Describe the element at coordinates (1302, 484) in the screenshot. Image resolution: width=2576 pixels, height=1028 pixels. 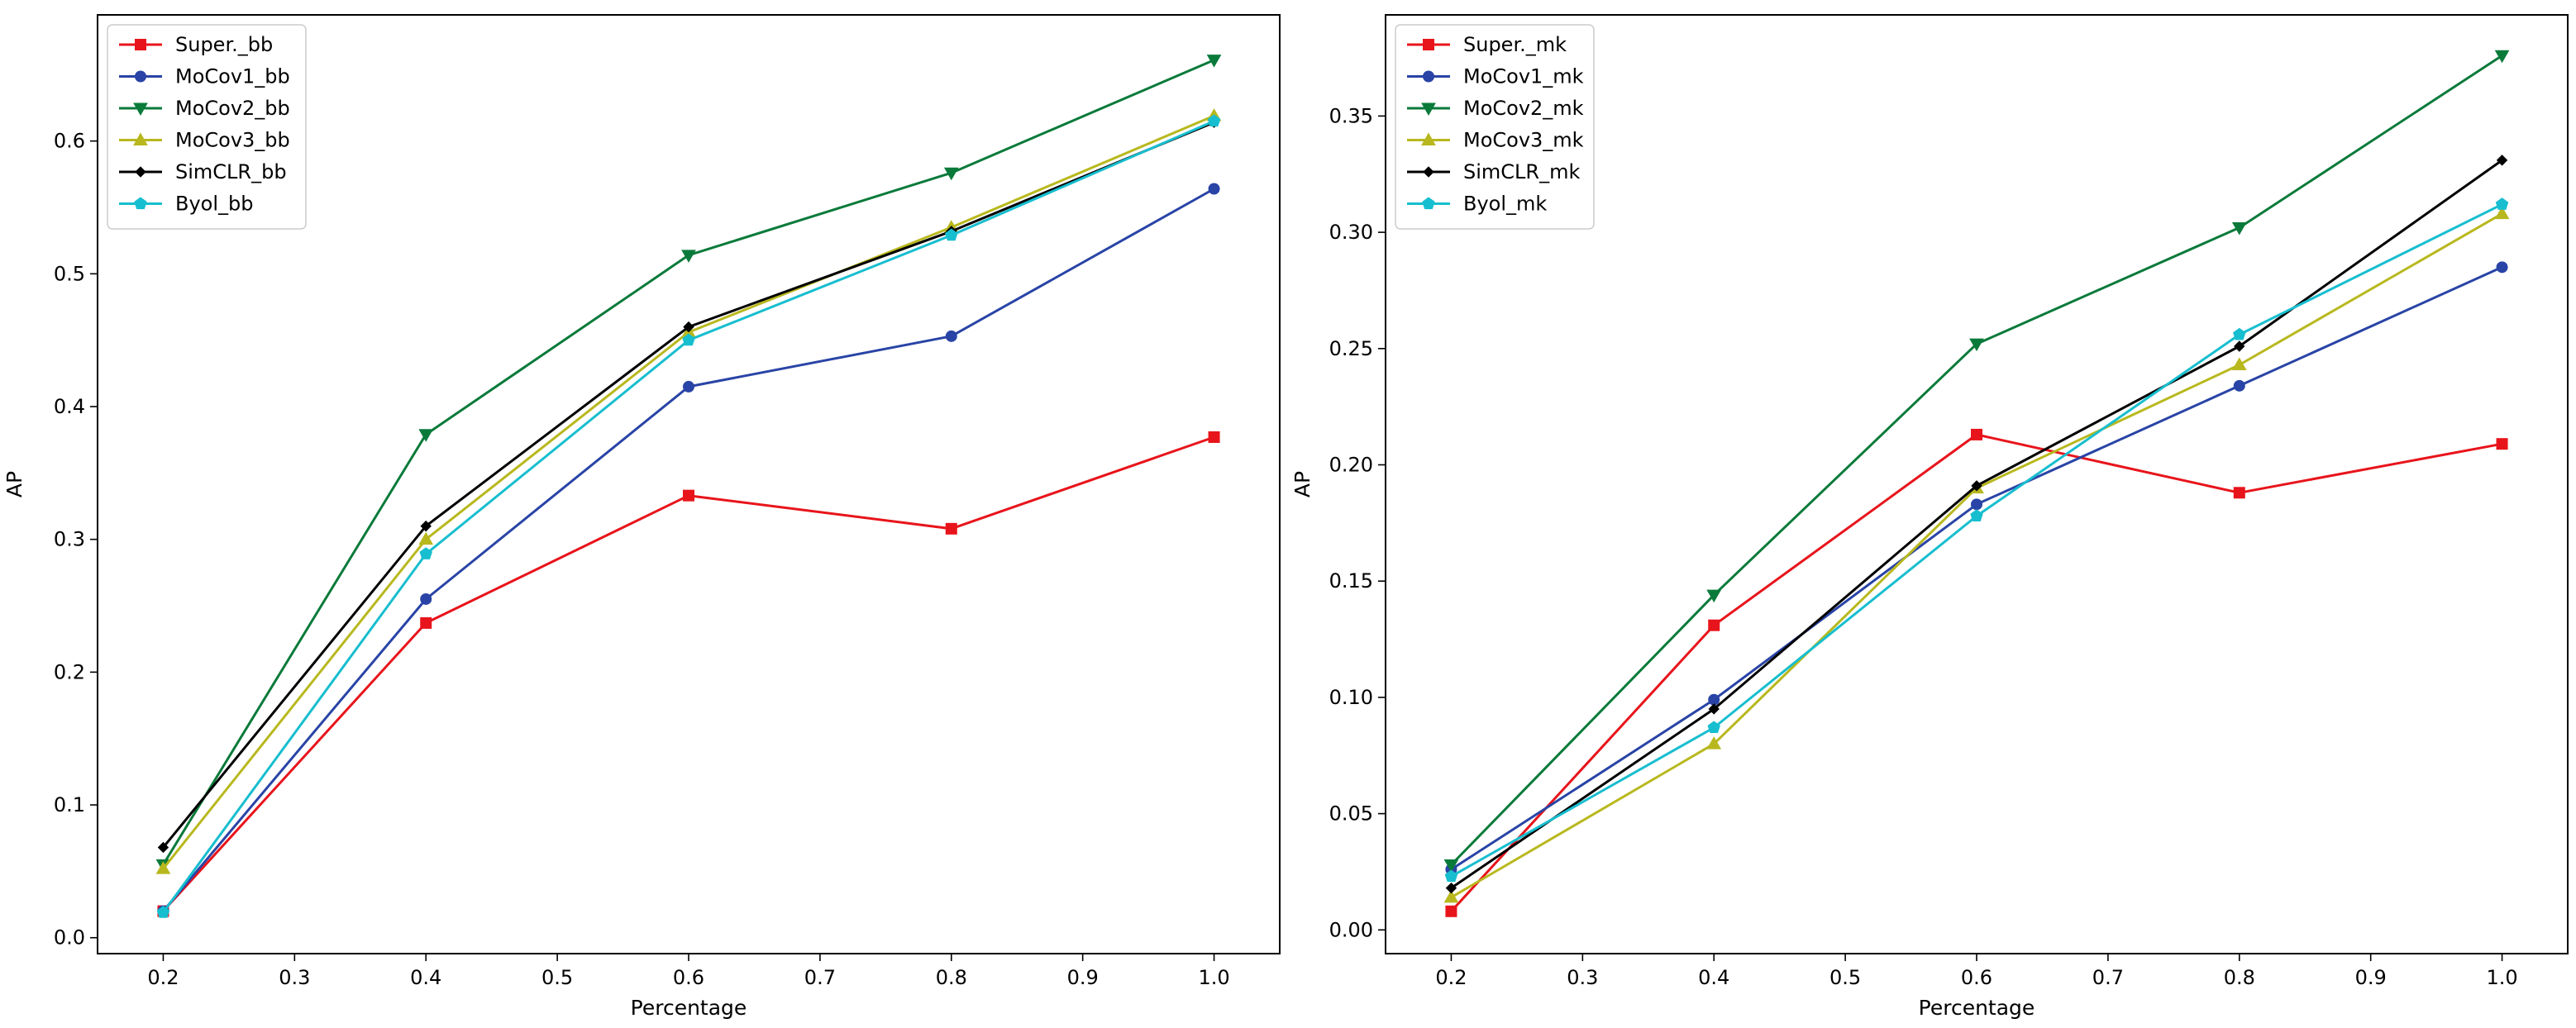
I see `y-axis-label: AP` at that location.